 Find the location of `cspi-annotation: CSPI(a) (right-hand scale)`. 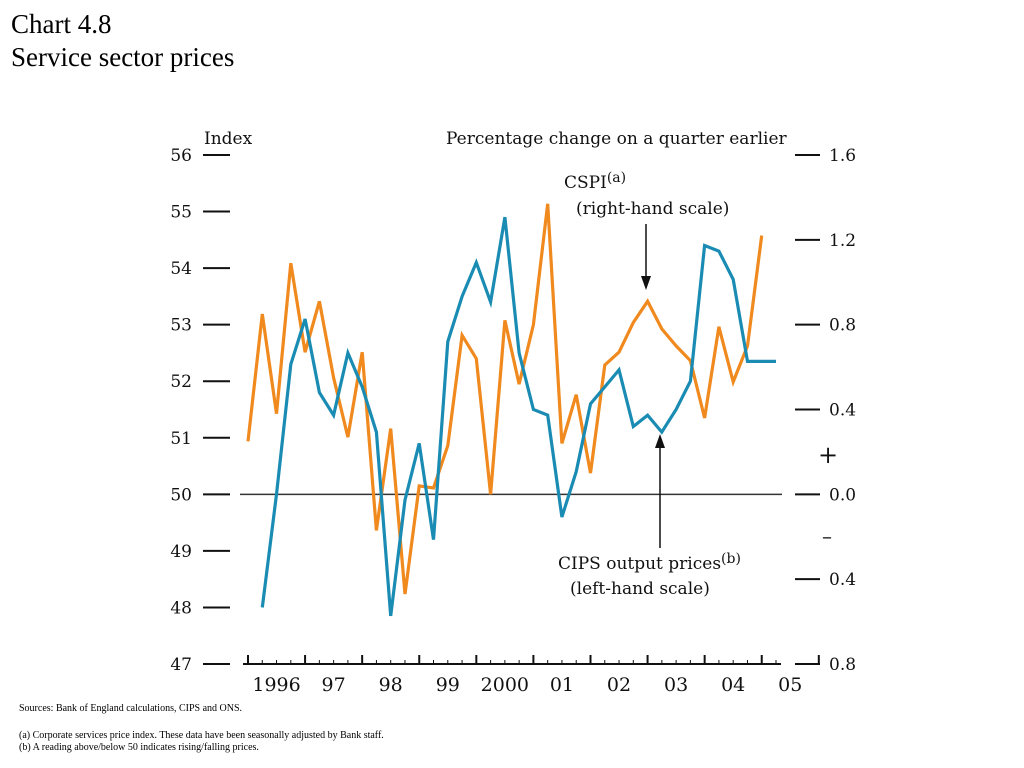

cspi-annotation: CSPI(a) (right-hand scale) is located at coordinates (646, 230).